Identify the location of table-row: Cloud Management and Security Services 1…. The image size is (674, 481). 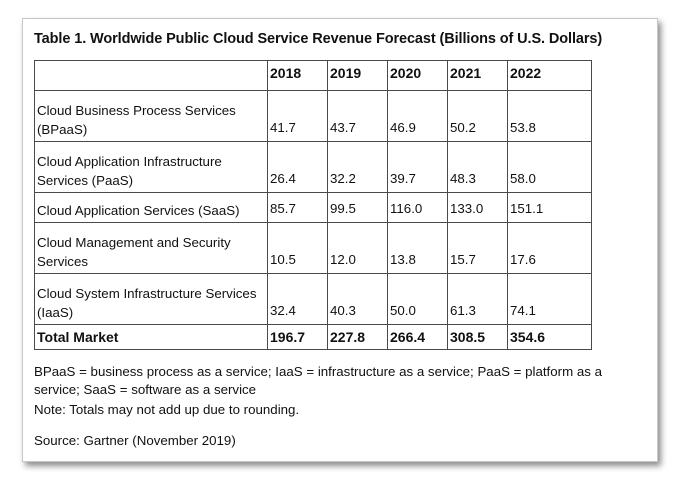
(313, 248).